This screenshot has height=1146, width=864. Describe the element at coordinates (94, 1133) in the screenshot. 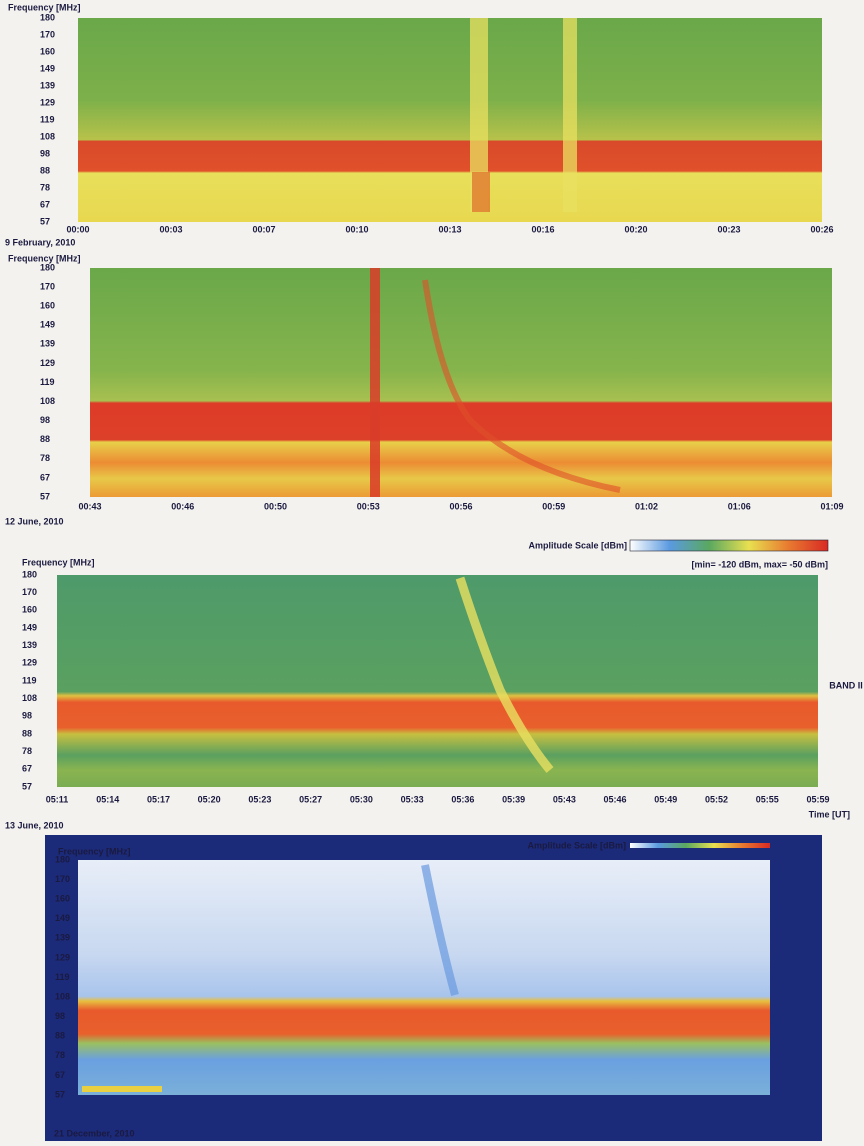

I see `caption: 21 December, 2010` at that location.